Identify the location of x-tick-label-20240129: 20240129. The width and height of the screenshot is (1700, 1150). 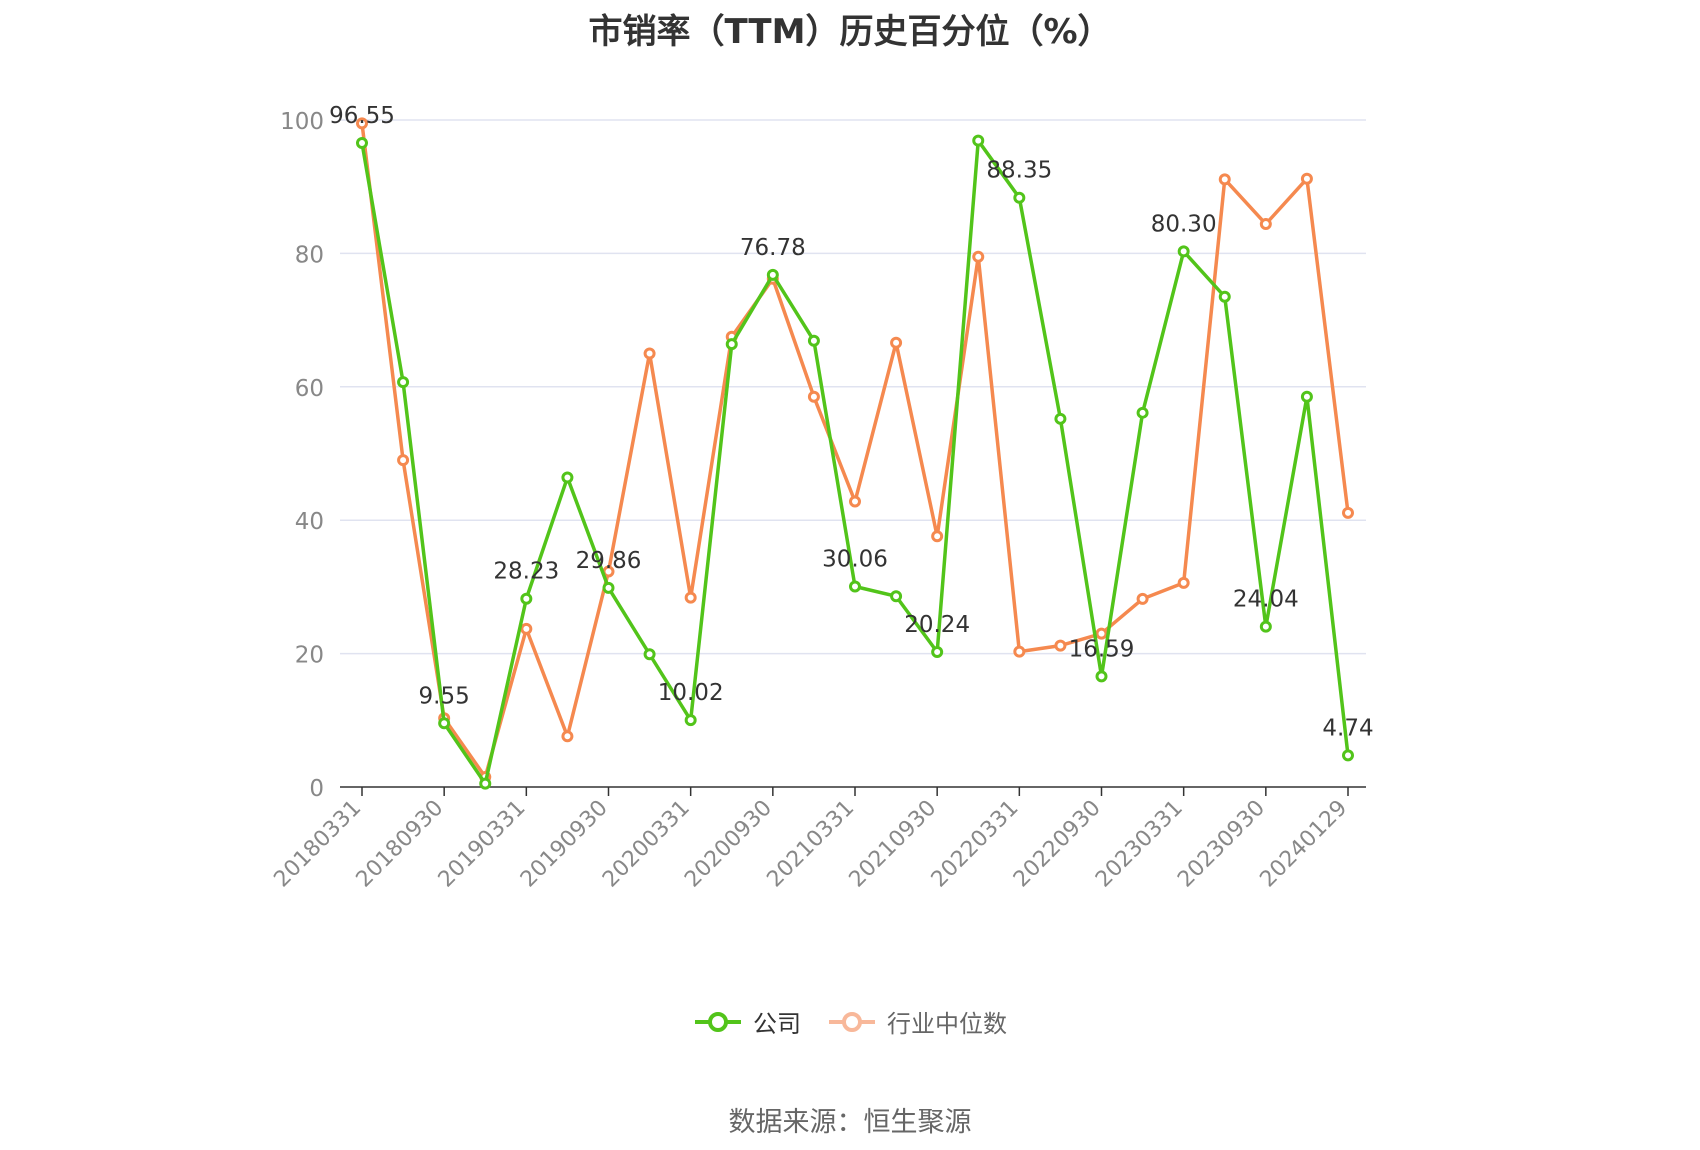
(1303, 844).